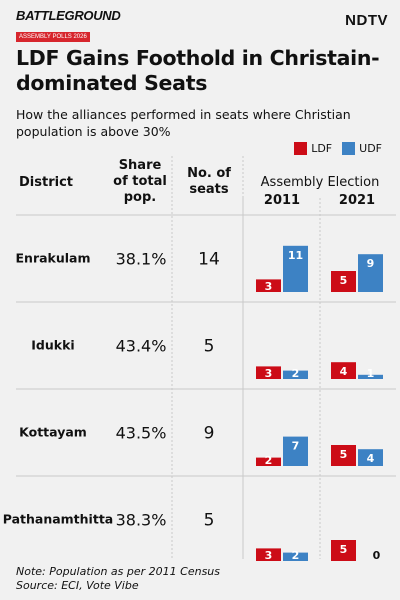 This screenshot has width=400, height=600. I want to click on battleground-logo: BATTLEGROUND ASSEMBLY POLLS 2026, so click(68, 25).